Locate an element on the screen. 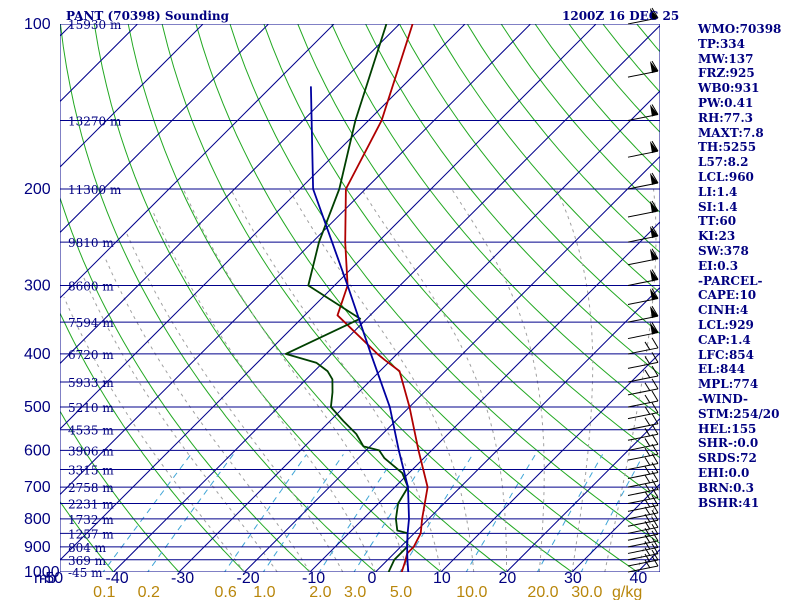 This screenshot has width=800, height=600. valid-time: 1200Z 16 DEC 25 is located at coordinates (620, 16).